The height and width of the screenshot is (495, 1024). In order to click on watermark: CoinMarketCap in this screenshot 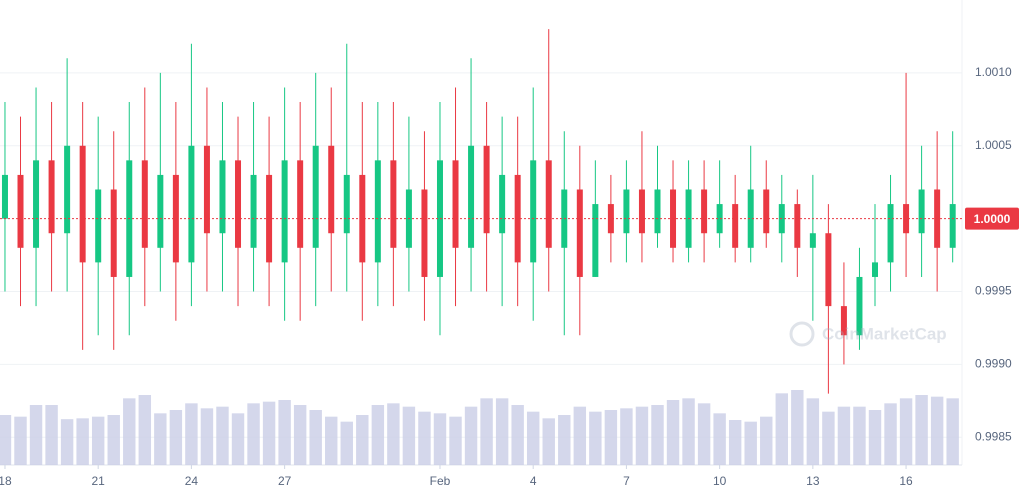, I will do `click(868, 334)`.